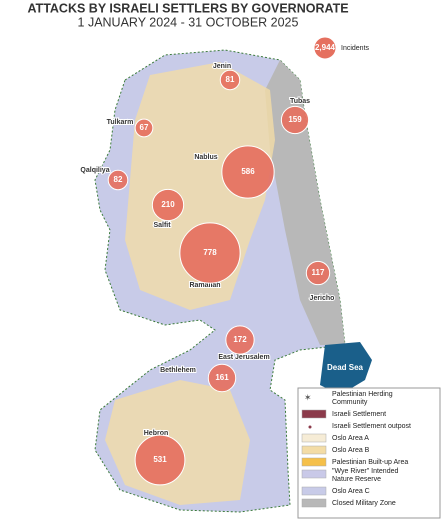  I want to click on incident-value: 82, so click(118, 179).